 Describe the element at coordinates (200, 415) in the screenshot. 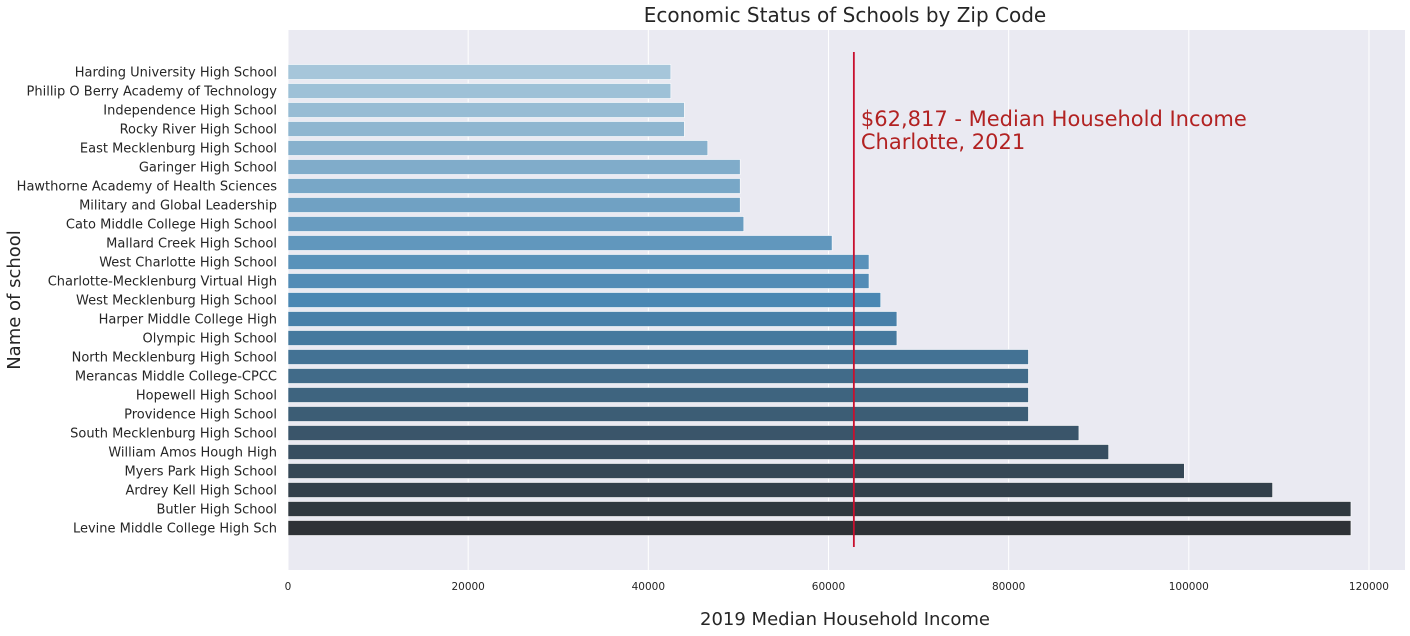

I see `y-tick-label: Providence High School` at that location.